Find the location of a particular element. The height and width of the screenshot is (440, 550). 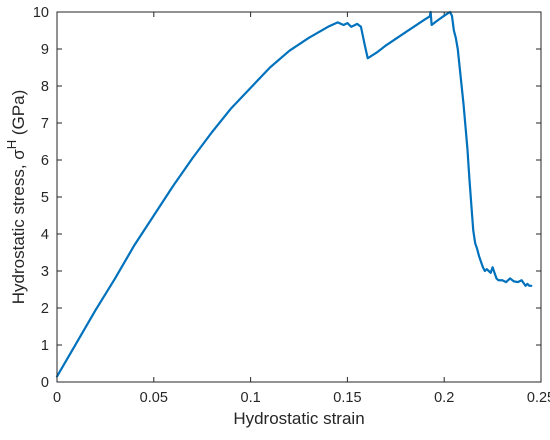

y-tick-label: 0 is located at coordinates (45, 383).